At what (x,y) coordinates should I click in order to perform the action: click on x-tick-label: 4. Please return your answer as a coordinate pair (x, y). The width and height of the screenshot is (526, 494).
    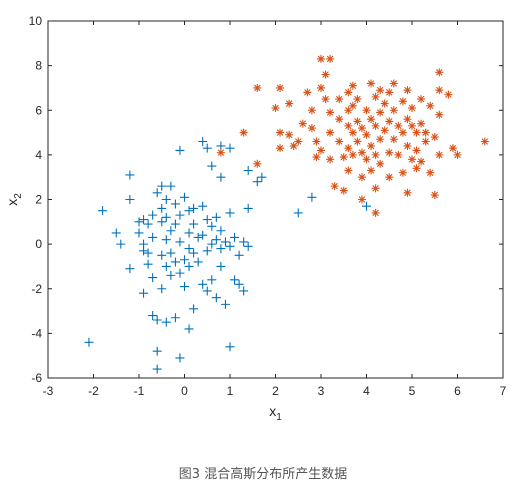
    Looking at the image, I should click on (366, 391).